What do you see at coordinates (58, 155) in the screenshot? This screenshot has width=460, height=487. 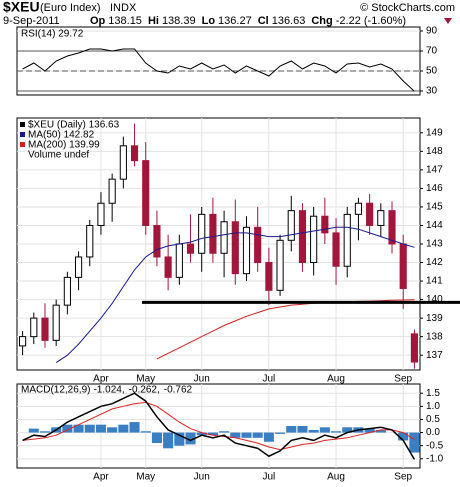 I see `legend-volume: Volume undef` at bounding box center [58, 155].